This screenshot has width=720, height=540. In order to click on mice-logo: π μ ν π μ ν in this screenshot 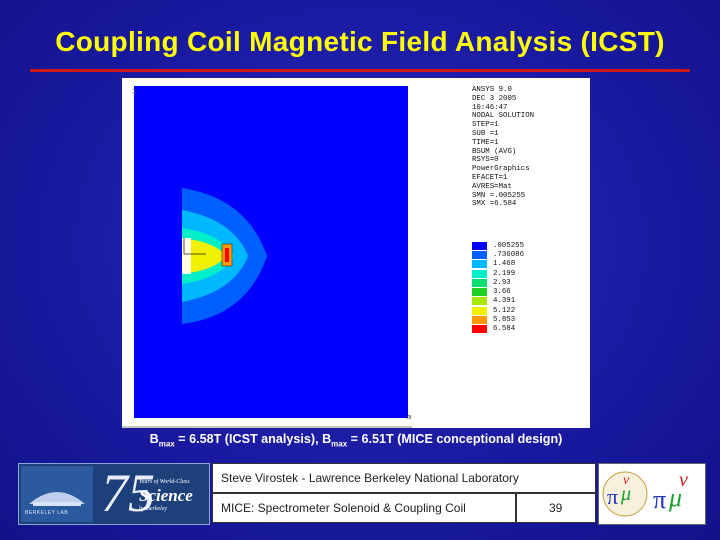, I will do `click(652, 494)`.